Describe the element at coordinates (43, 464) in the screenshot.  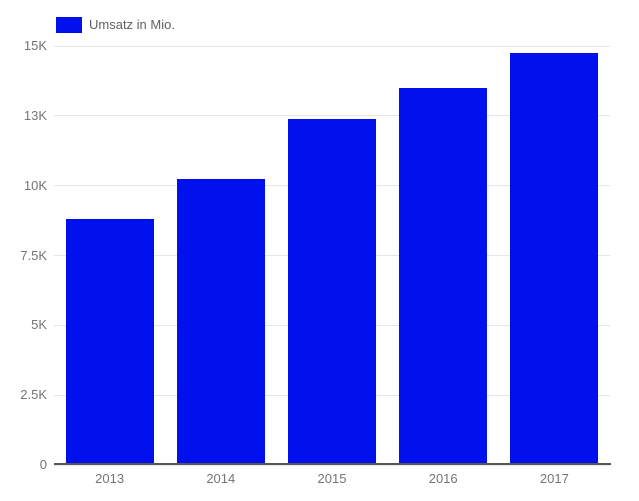
I see `y-axis-tick-label: 0` at that location.